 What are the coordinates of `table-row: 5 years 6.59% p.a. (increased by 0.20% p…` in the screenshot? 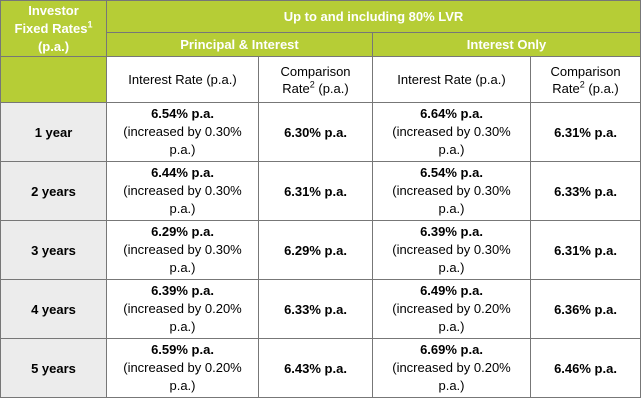 It's located at (321, 368).